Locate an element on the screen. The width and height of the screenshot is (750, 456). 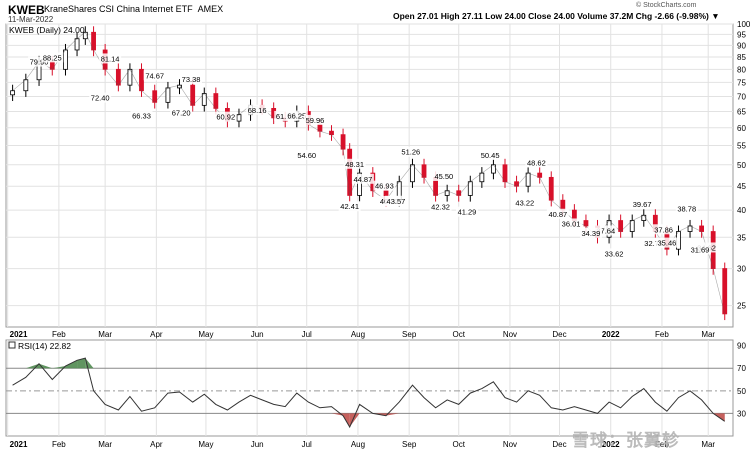
price-annotation-label: 79.90 is located at coordinates (39, 62).